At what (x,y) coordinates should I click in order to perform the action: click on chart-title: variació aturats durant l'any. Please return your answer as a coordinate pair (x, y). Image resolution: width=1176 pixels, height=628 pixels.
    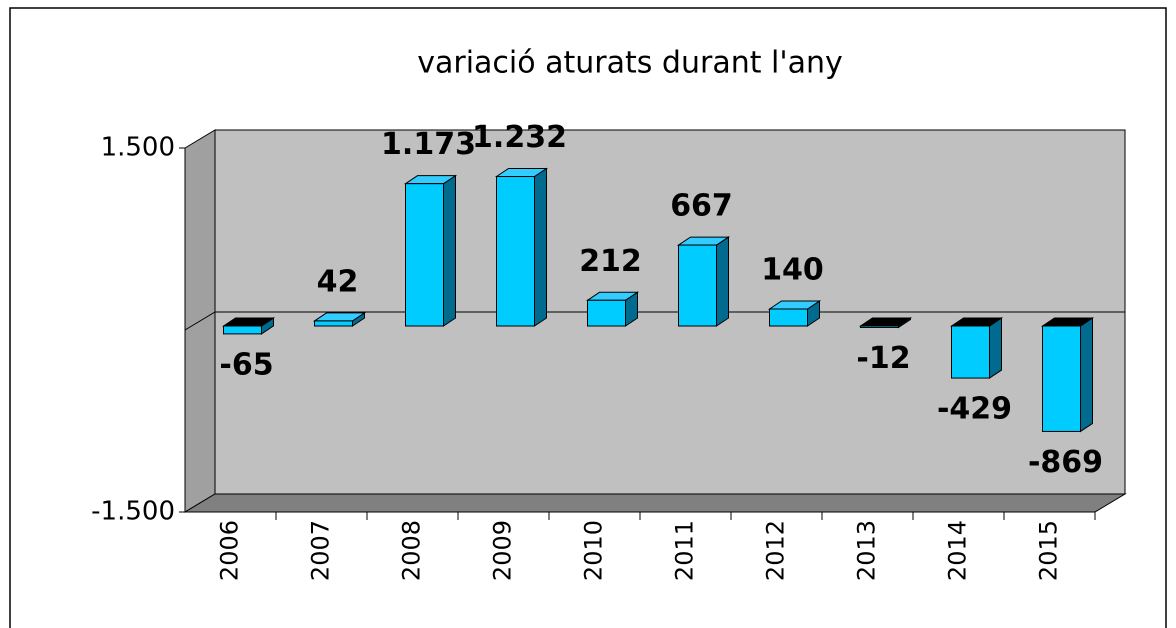
    Looking at the image, I should click on (630, 63).